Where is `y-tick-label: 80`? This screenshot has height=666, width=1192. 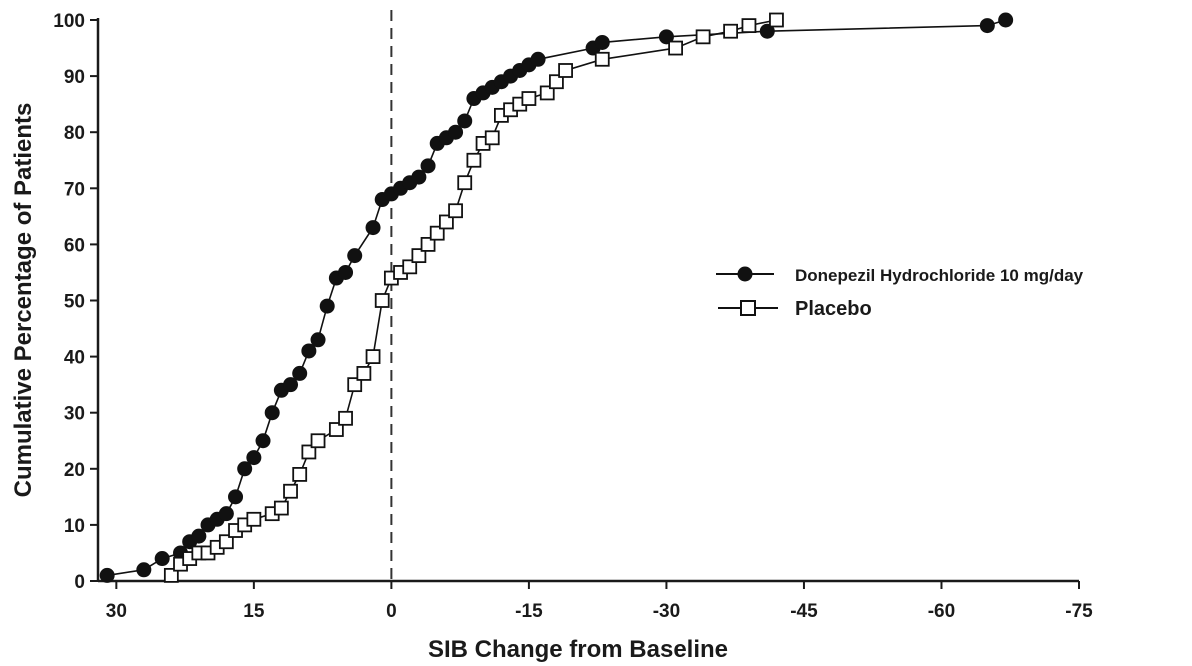 y-tick-label: 80 is located at coordinates (74, 133).